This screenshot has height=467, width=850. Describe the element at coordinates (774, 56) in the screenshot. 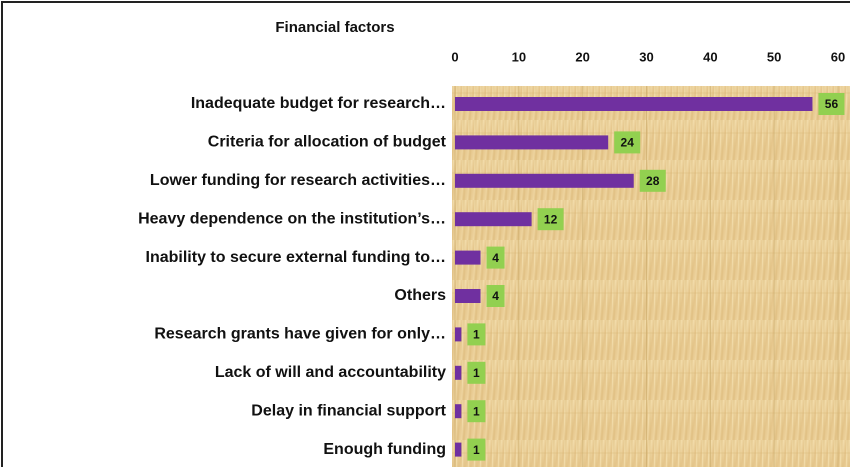

I see `x-tick-label: 50` at that location.